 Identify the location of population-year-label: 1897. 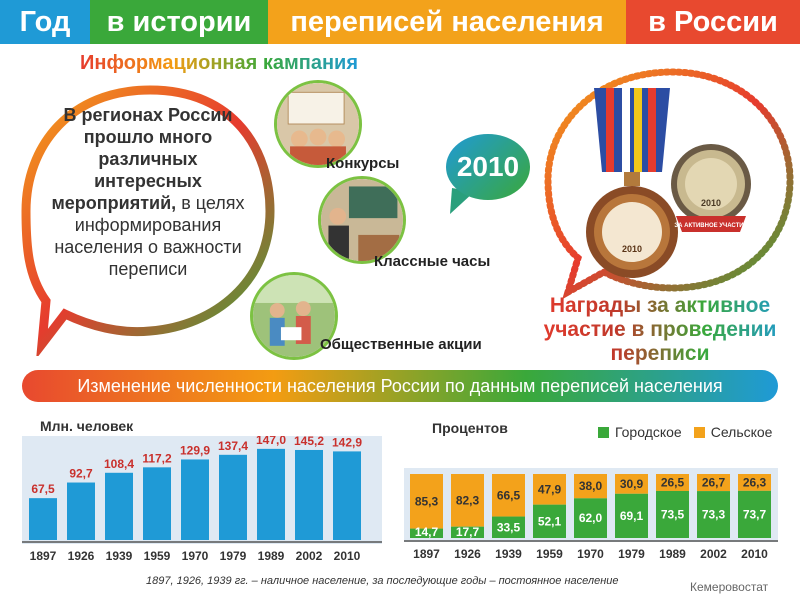
(43, 556).